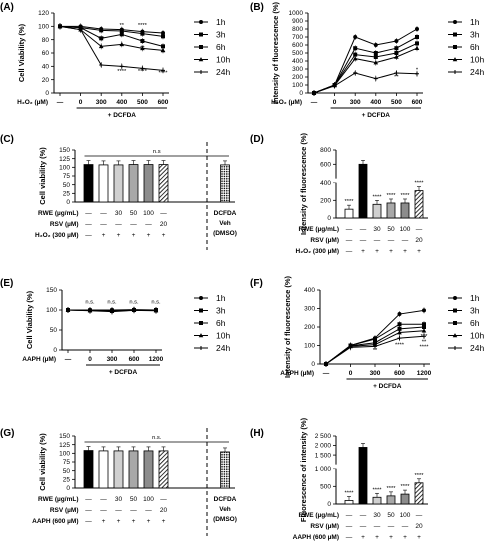  What do you see at coordinates (257, 139) in the screenshot?
I see `panel-label: (D)` at bounding box center [257, 139].